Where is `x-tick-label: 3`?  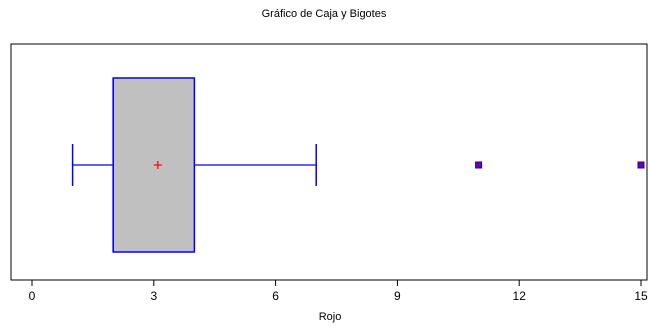 x-tick-label: 3 is located at coordinates (153, 296).